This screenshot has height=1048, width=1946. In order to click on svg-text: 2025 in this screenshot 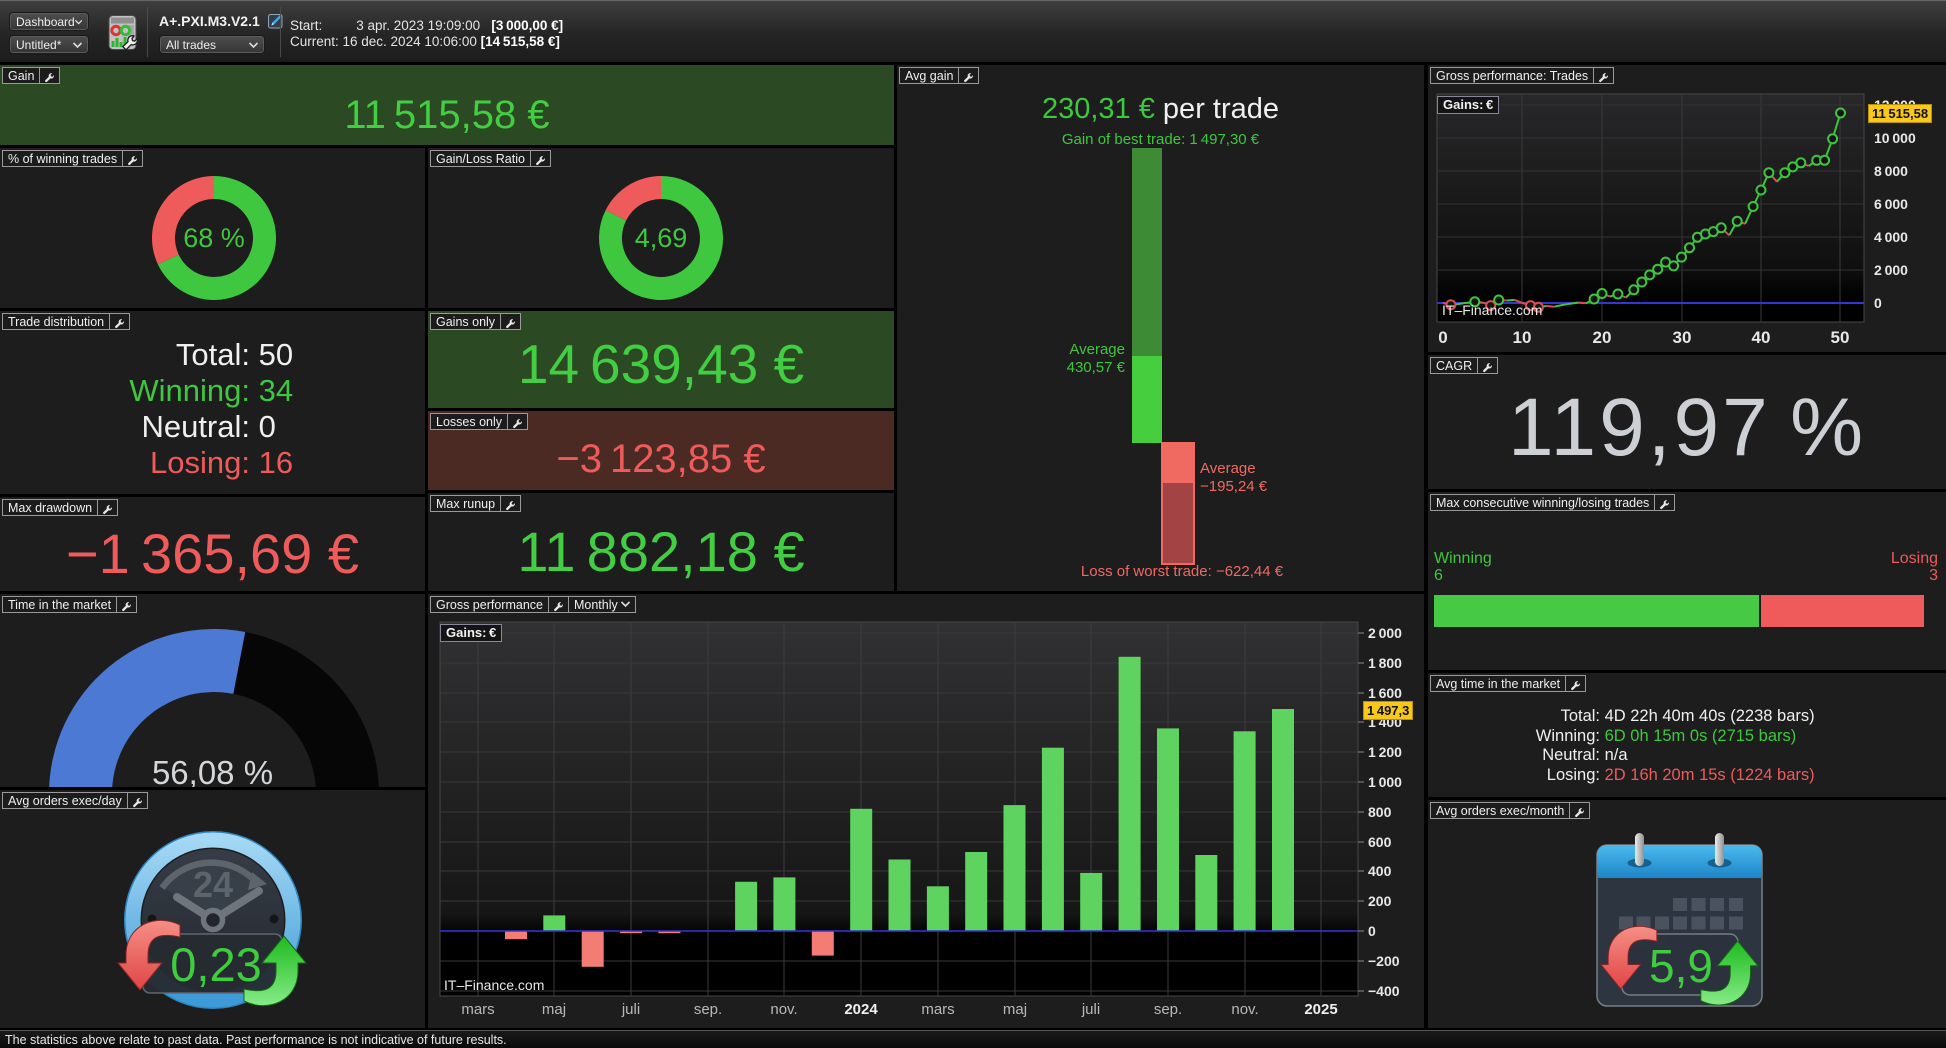, I will do `click(1320, 1009)`.